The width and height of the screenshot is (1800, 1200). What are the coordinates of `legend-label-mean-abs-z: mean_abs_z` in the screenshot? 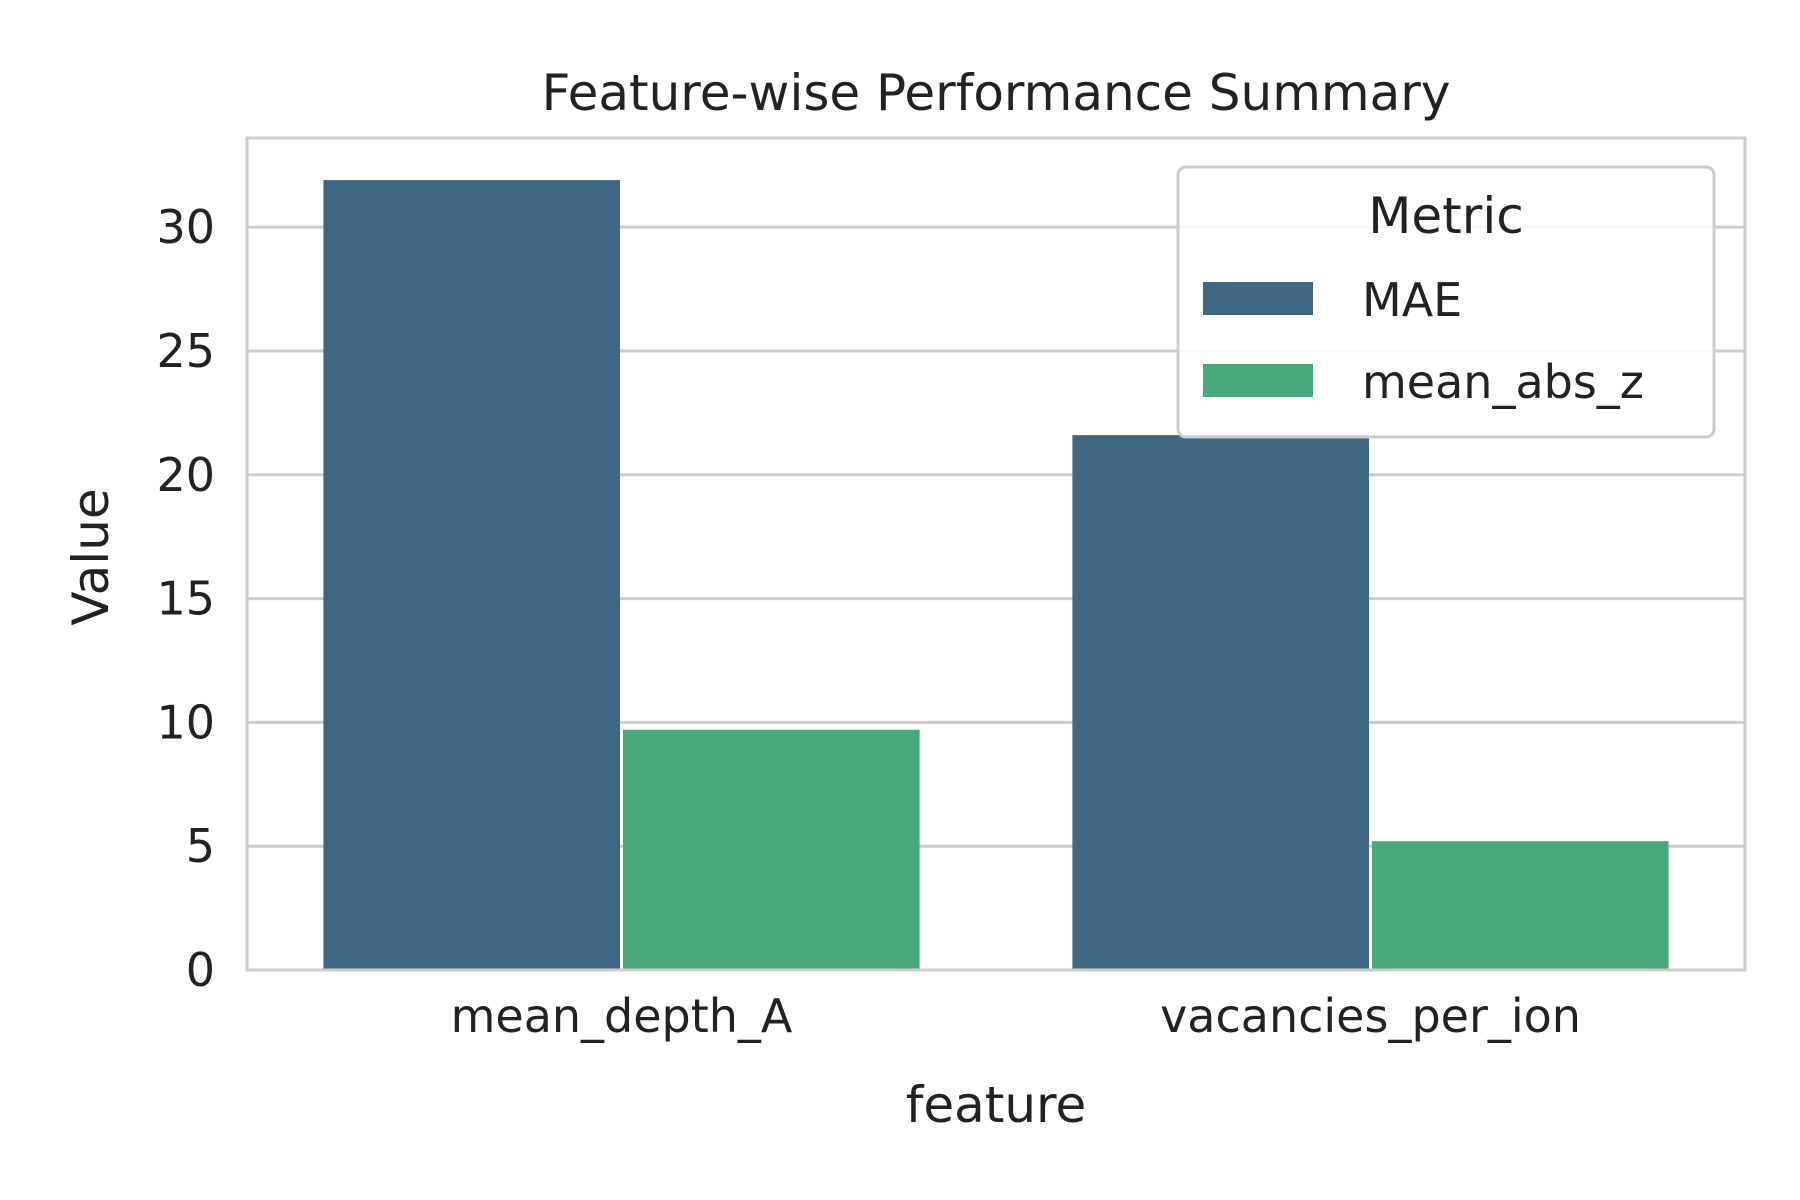 It's located at (1503, 382).